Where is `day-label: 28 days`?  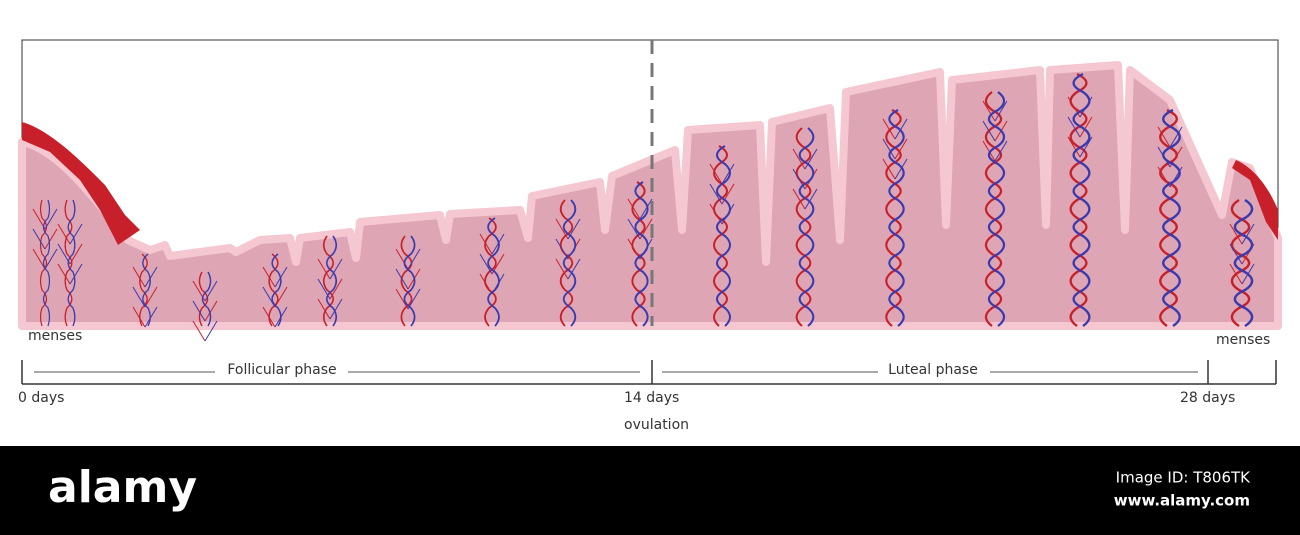 day-label: 28 days is located at coordinates (1207, 398).